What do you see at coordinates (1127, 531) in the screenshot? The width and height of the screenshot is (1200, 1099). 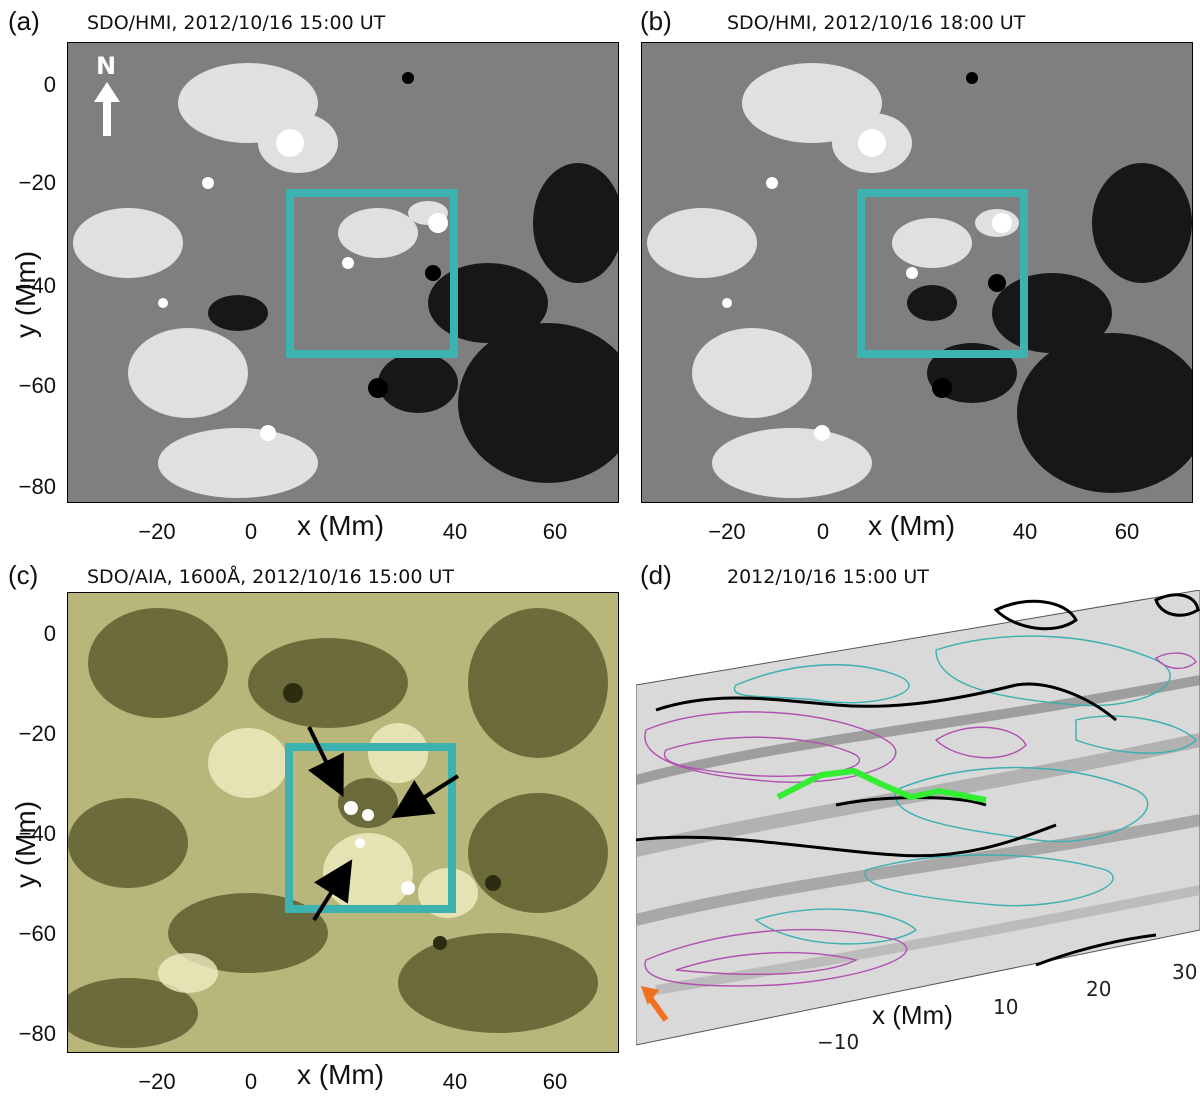 I see `panel-b-xtick: 60` at bounding box center [1127, 531].